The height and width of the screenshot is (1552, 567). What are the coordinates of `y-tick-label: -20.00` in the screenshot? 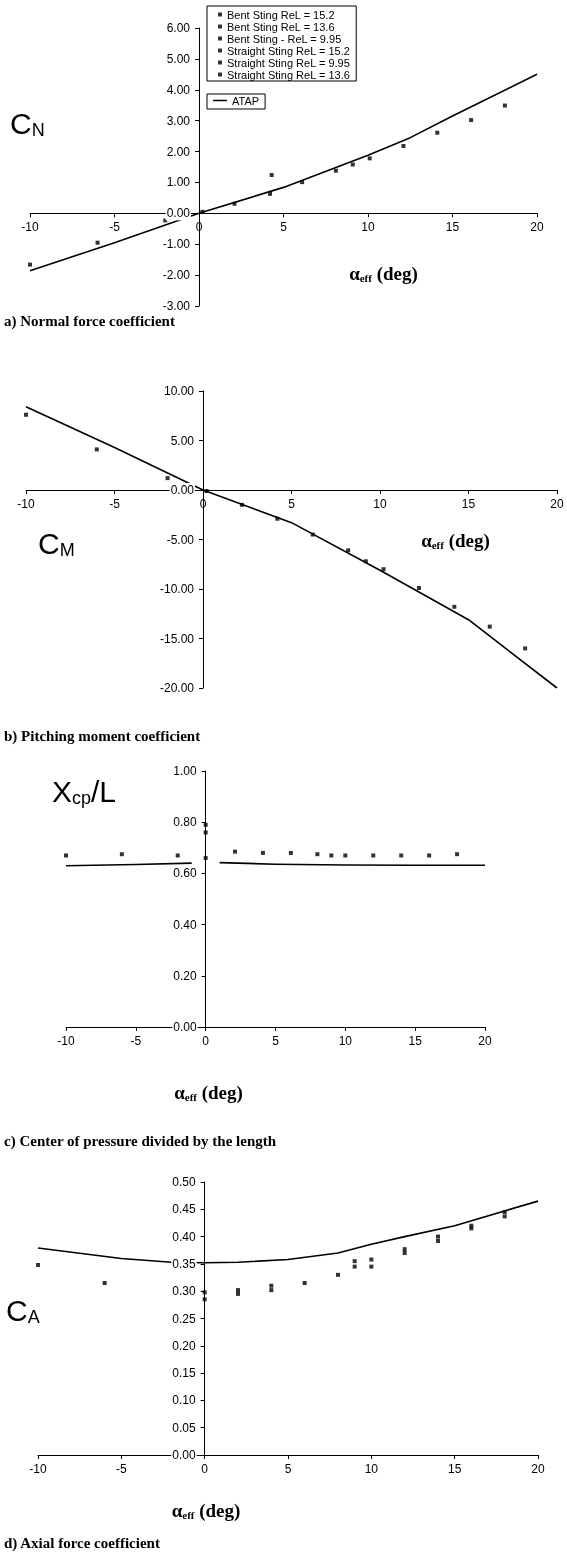 It's located at (177, 688).